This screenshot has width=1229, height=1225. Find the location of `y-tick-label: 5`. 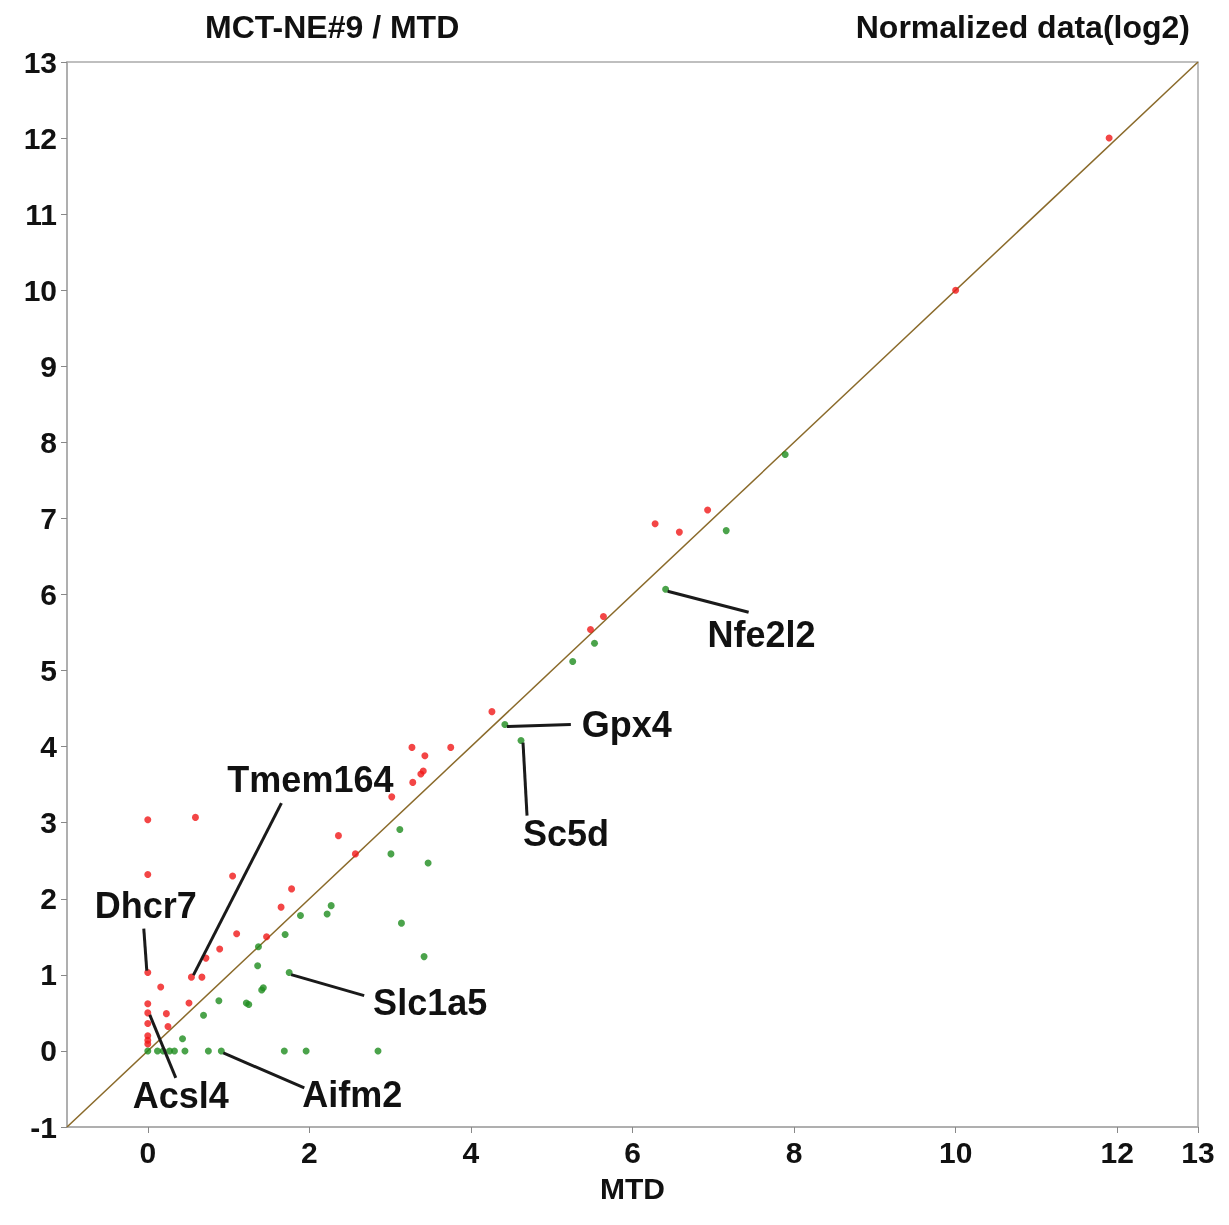

y-tick-label: 5 is located at coordinates (48, 671).